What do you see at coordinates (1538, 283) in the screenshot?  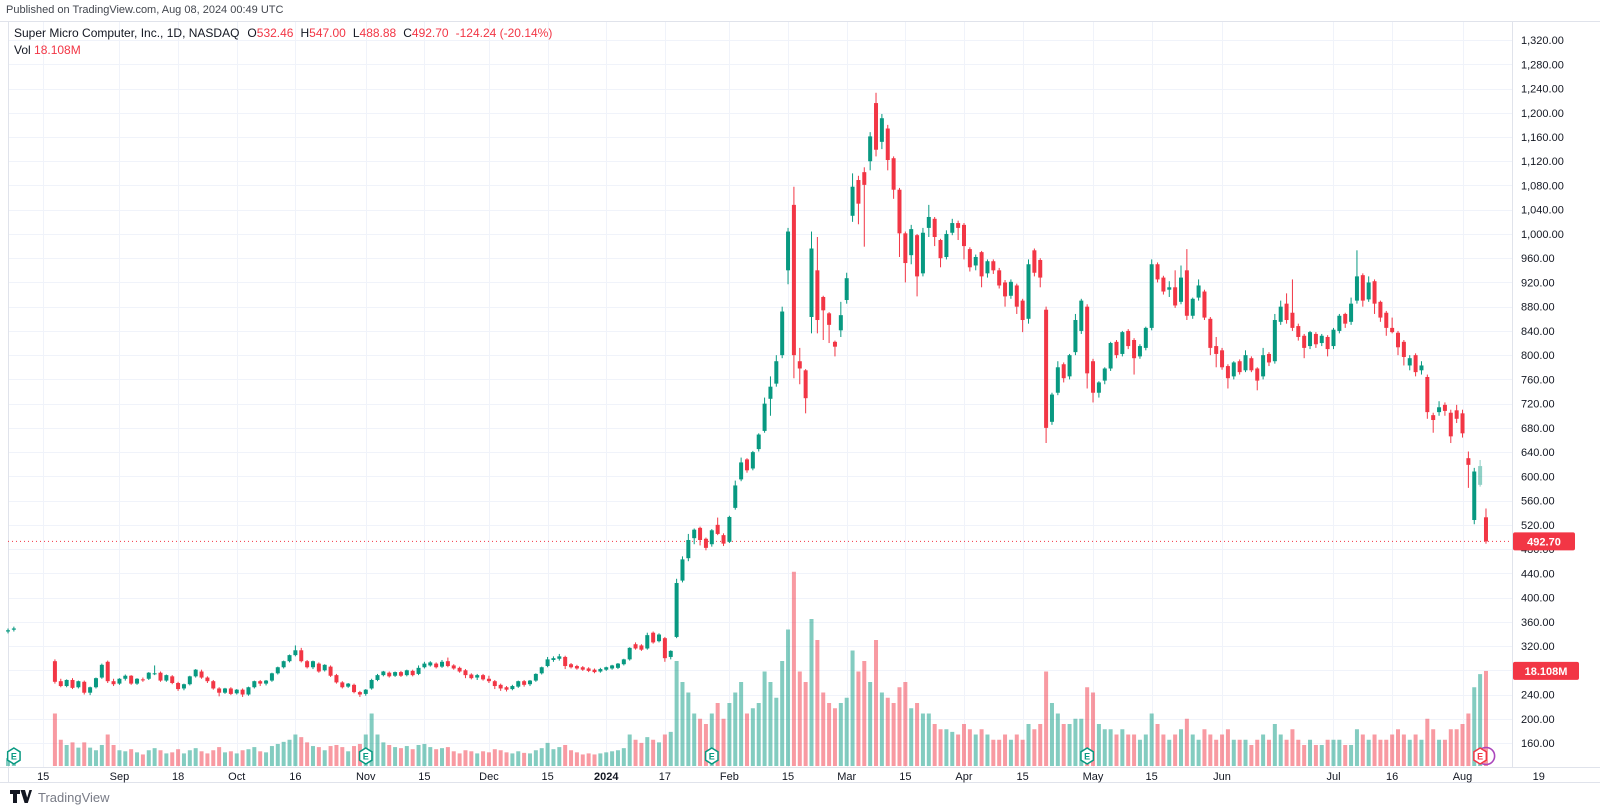 I see `price-tick-label: 920.00` at bounding box center [1538, 283].